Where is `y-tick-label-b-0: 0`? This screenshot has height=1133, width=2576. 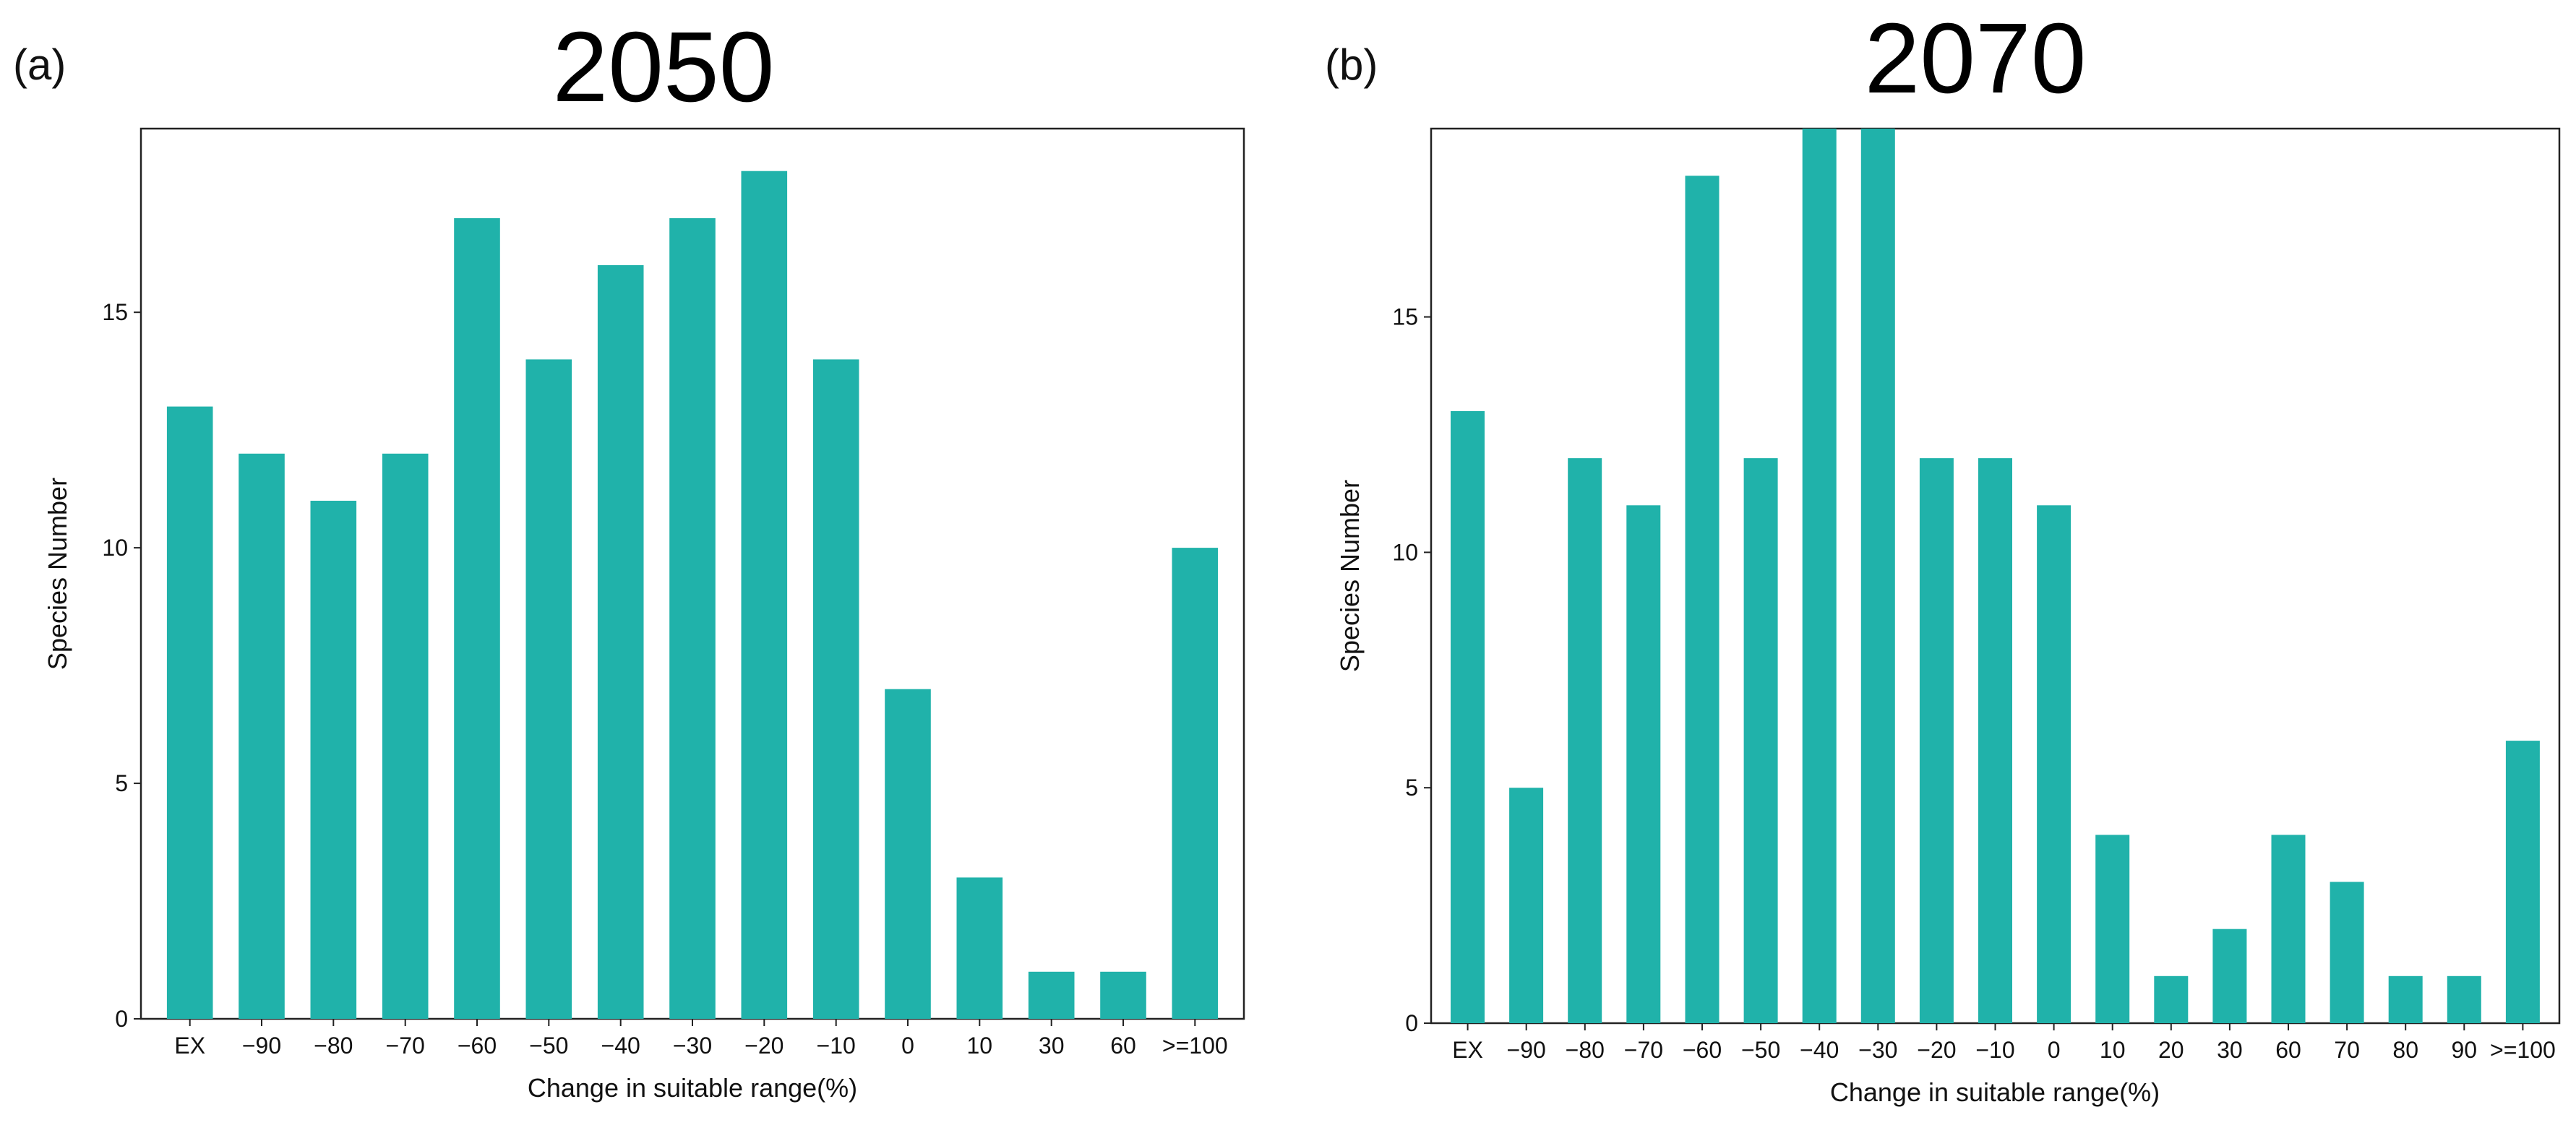
y-tick-label-b-0: 0 is located at coordinates (1412, 1023).